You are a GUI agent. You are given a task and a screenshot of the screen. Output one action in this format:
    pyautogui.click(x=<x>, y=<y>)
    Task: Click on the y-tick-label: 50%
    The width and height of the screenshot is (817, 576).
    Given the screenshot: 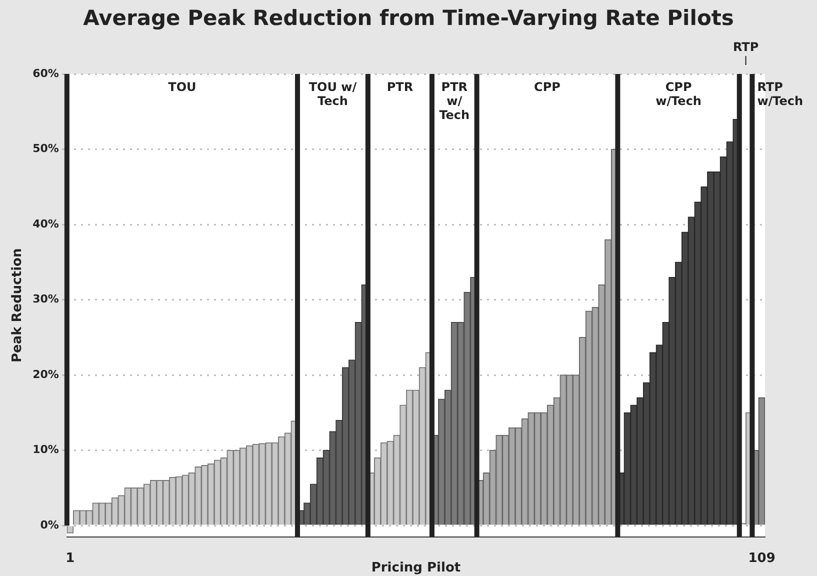 What is the action you would take?
    pyautogui.click(x=45, y=149)
    